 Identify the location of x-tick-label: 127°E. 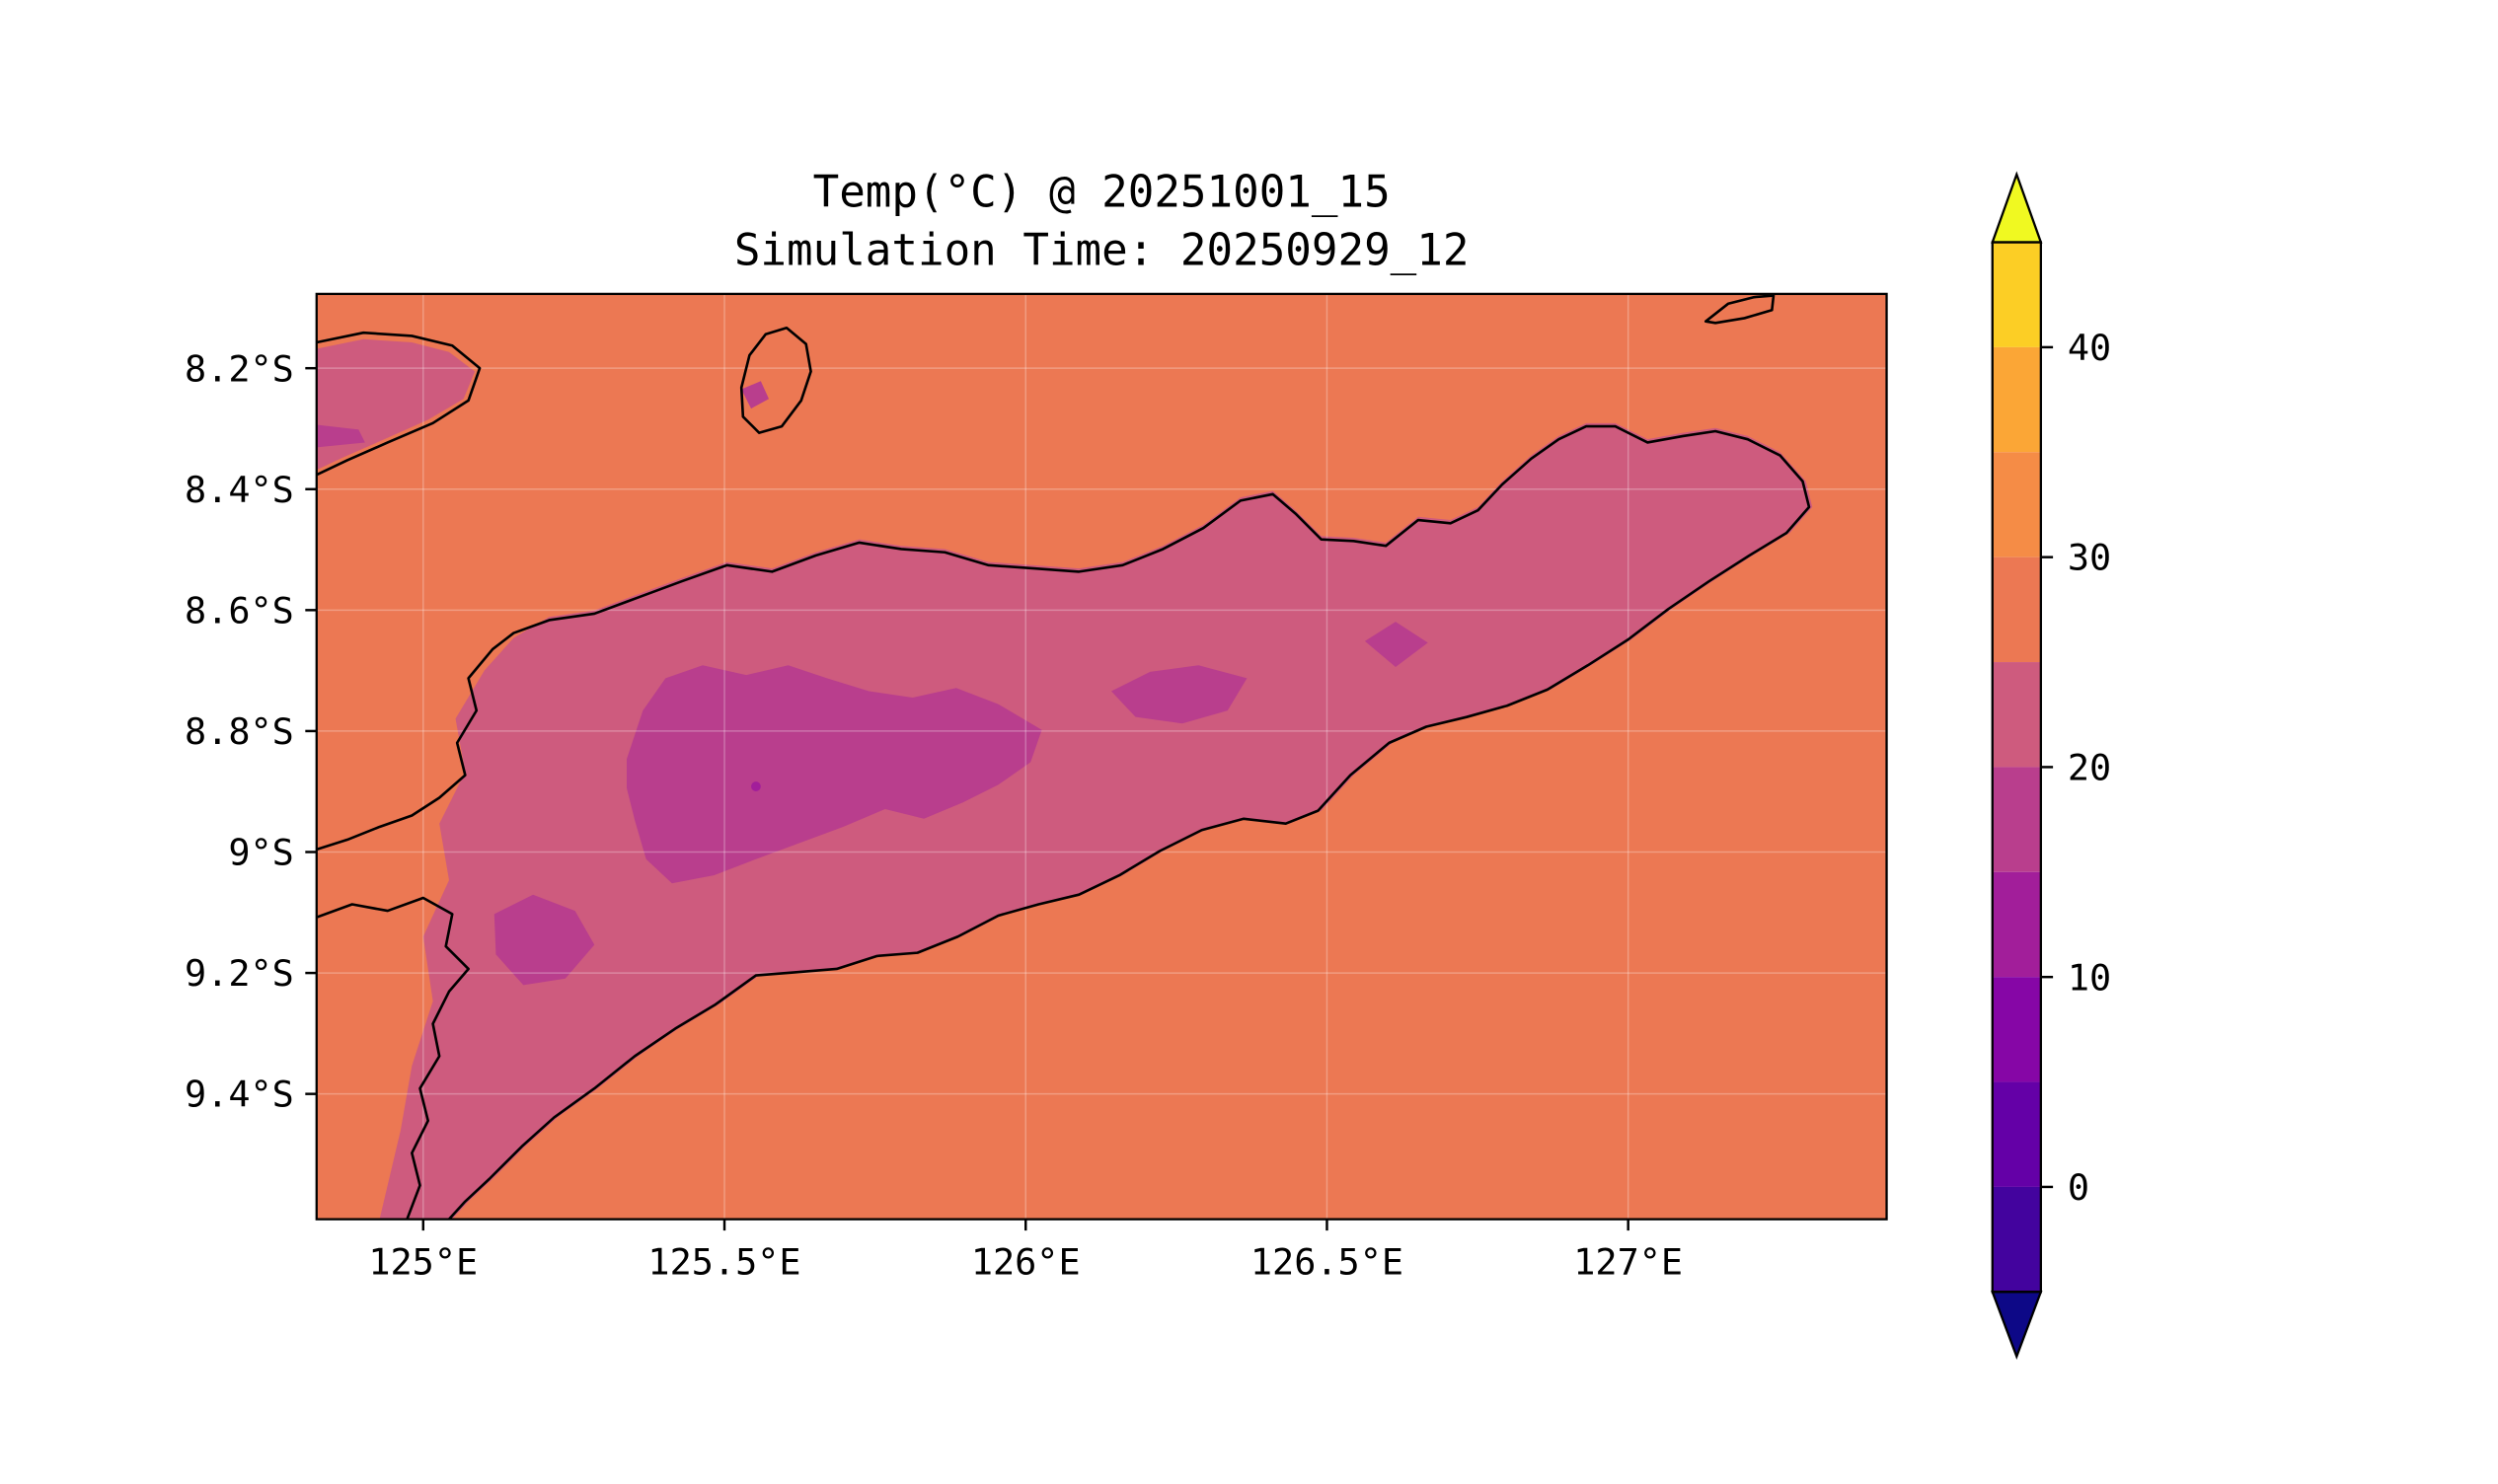
(1628, 1261).